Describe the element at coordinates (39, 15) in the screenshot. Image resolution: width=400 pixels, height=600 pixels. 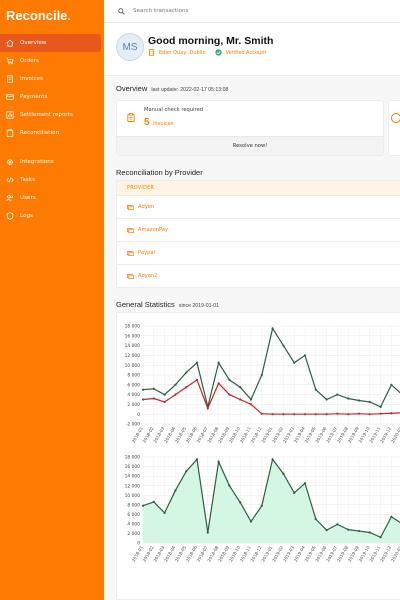
I see `app-logo: Reconcile.` at that location.